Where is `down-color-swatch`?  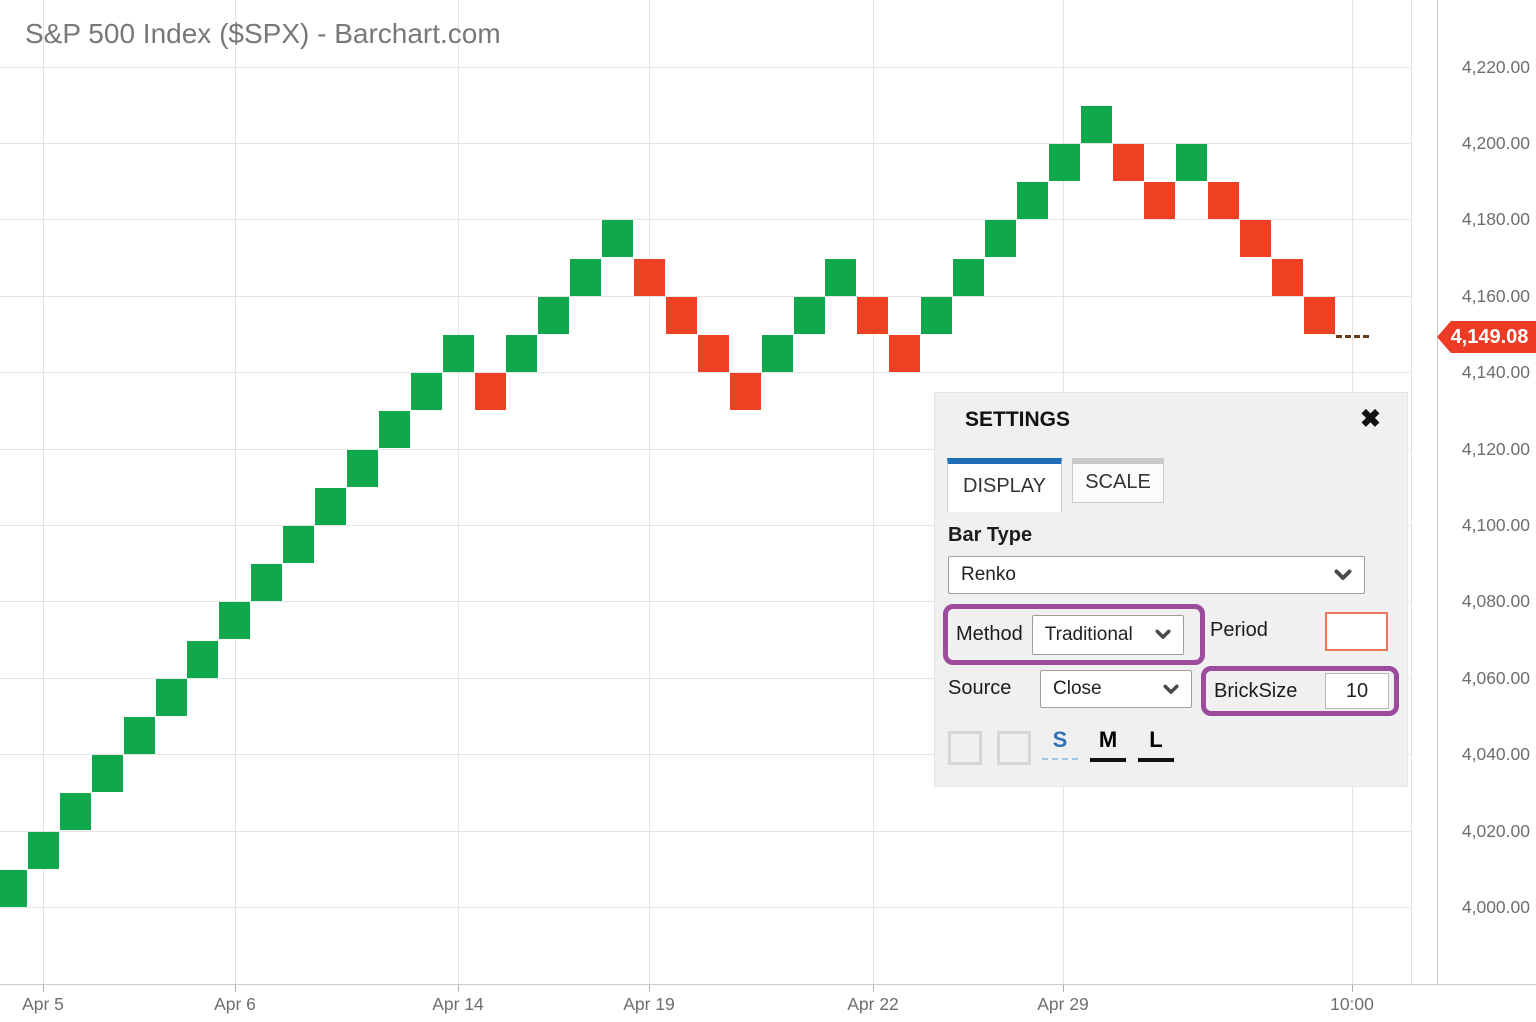
down-color-swatch is located at coordinates (1014, 748).